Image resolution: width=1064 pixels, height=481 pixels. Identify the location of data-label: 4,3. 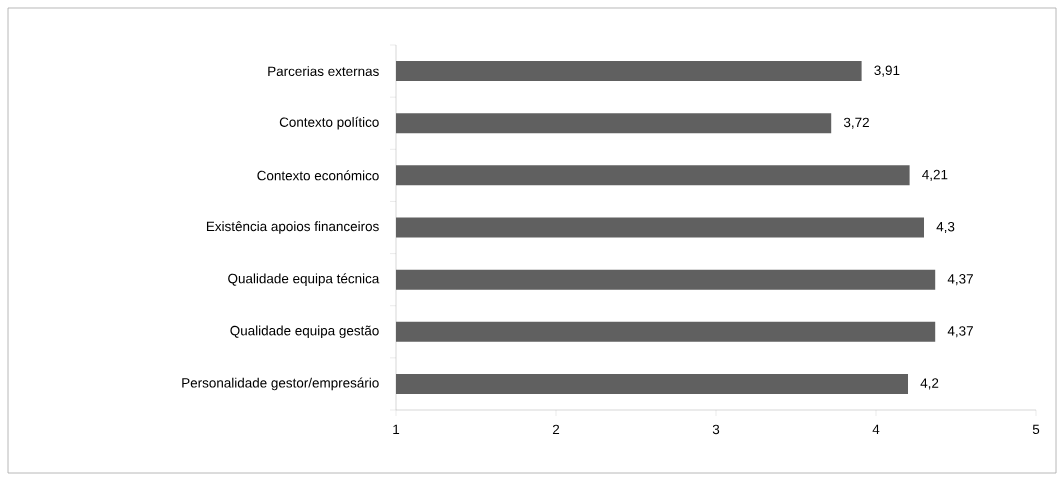
(945, 227).